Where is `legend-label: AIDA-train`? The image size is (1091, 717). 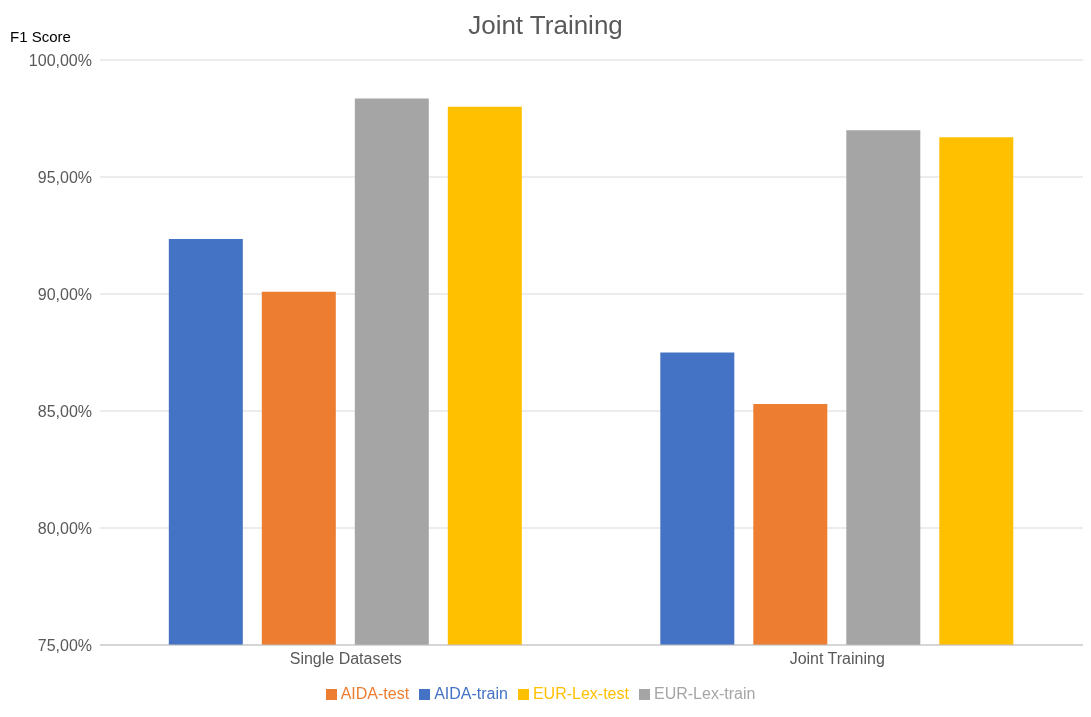
legend-label: AIDA-train is located at coordinates (471, 693).